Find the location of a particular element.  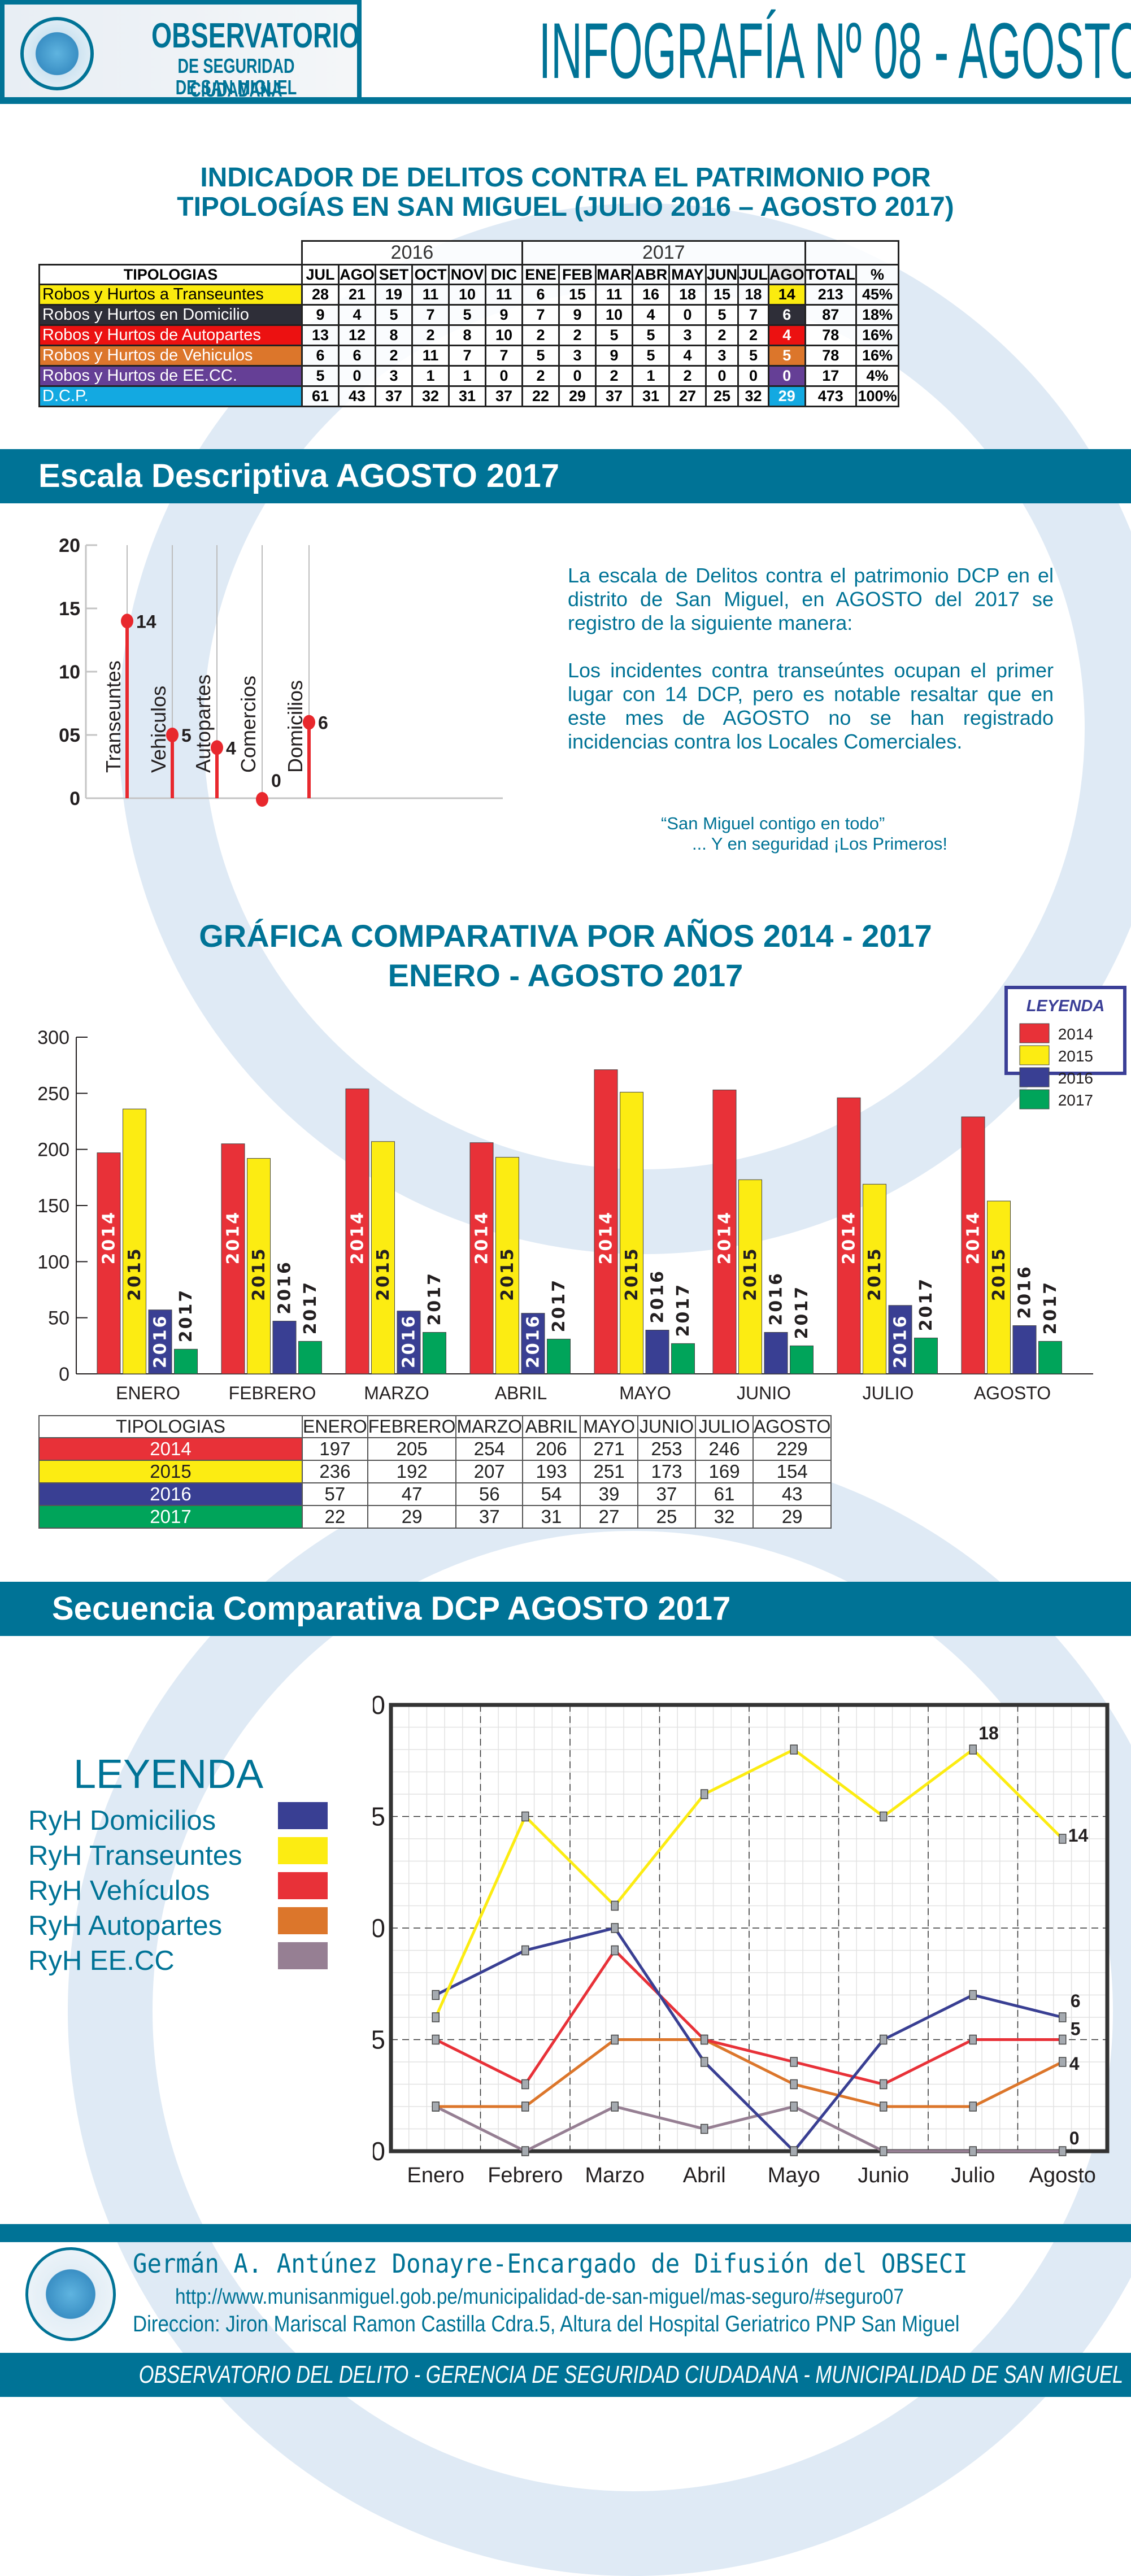

value-cell: 197 is located at coordinates (335, 1449).